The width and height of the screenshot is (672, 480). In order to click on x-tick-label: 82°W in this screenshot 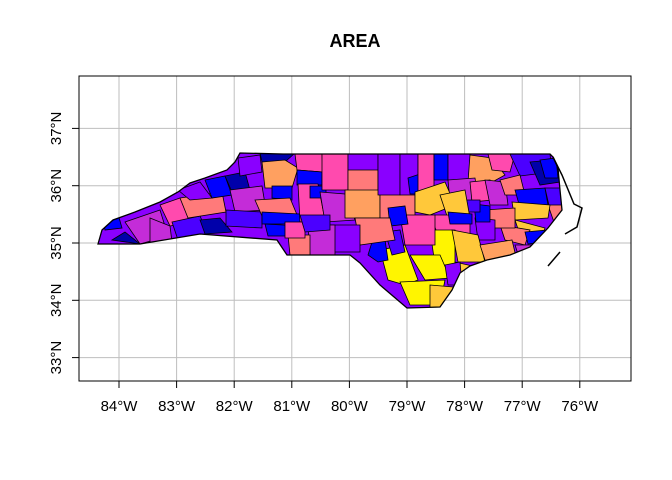, I will do `click(235, 406)`.